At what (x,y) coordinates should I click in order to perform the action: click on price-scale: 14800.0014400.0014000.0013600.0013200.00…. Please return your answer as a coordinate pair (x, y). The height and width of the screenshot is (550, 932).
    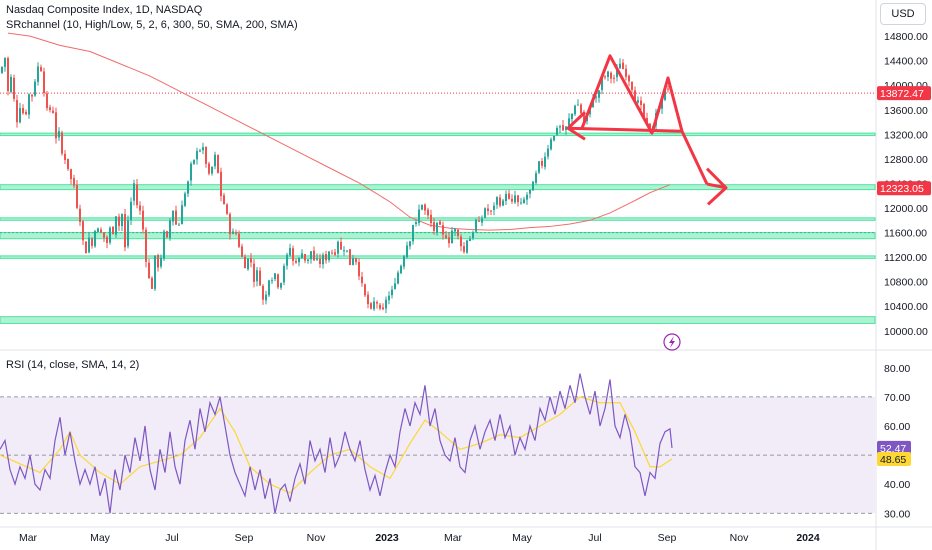
    Looking at the image, I should click on (904, 184).